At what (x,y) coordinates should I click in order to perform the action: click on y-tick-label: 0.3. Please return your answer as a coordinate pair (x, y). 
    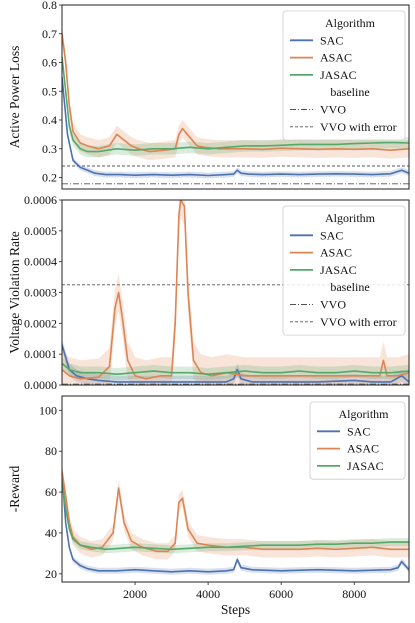
    Looking at the image, I should click on (49, 149).